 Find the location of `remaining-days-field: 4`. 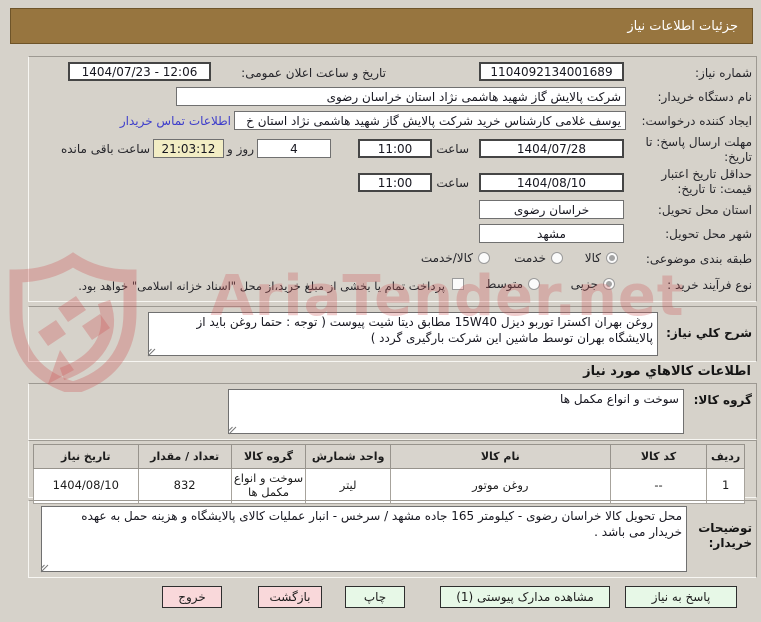

remaining-days-field: 4 is located at coordinates (294, 148).